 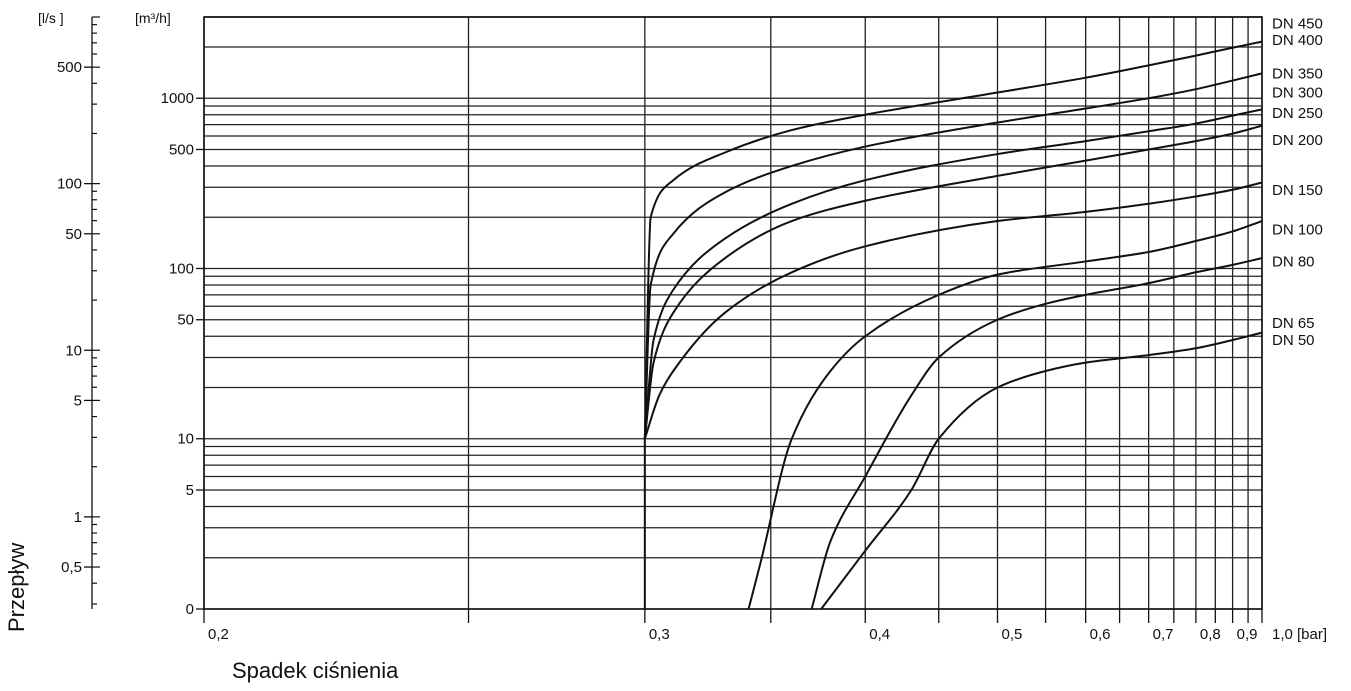 I want to click on x-tick-label: 0,2, so click(x=218, y=634).